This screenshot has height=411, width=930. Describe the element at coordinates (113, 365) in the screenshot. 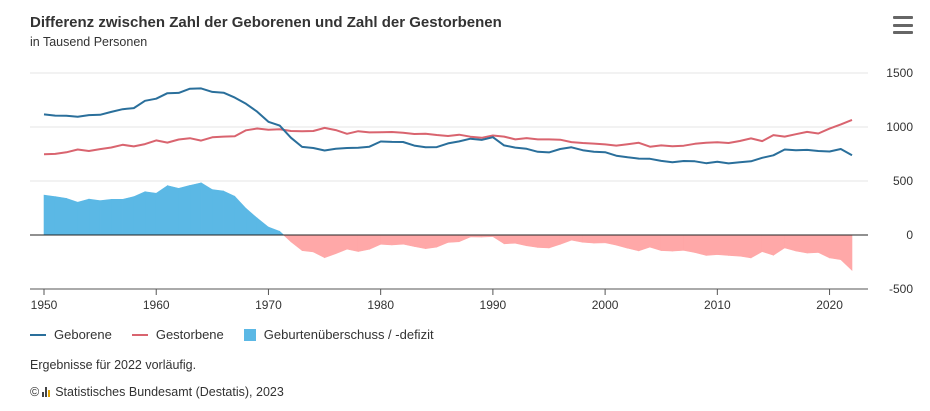

I see `footnote: Ergebnisse für 2022 vorläufig.` at that location.